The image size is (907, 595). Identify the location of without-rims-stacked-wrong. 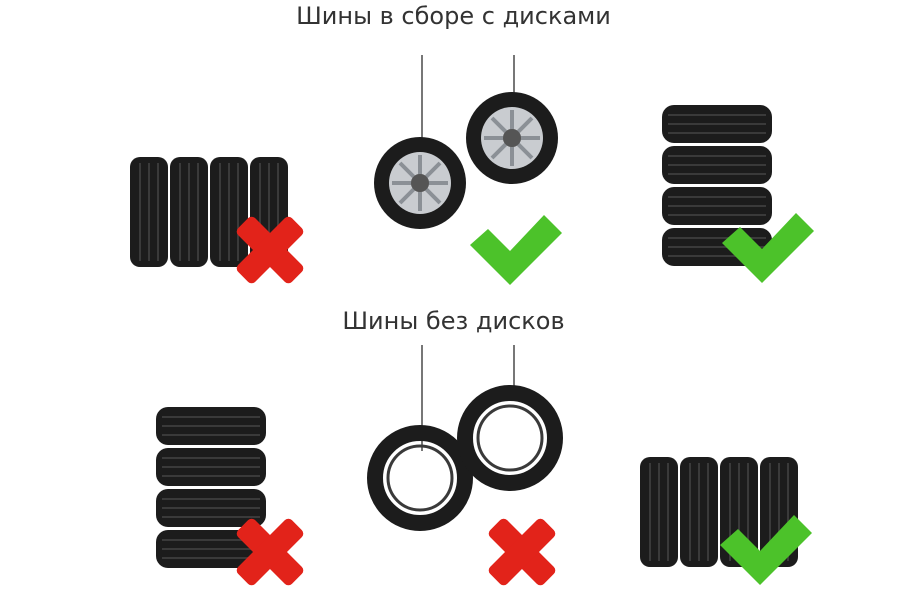
(240, 470).